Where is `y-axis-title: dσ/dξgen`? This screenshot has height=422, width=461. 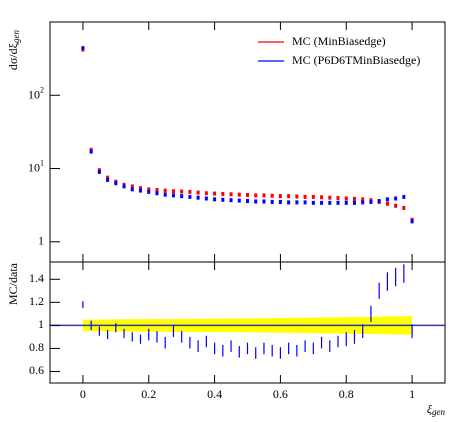 y-axis-title: dσ/dξgen is located at coordinates (13, 50).